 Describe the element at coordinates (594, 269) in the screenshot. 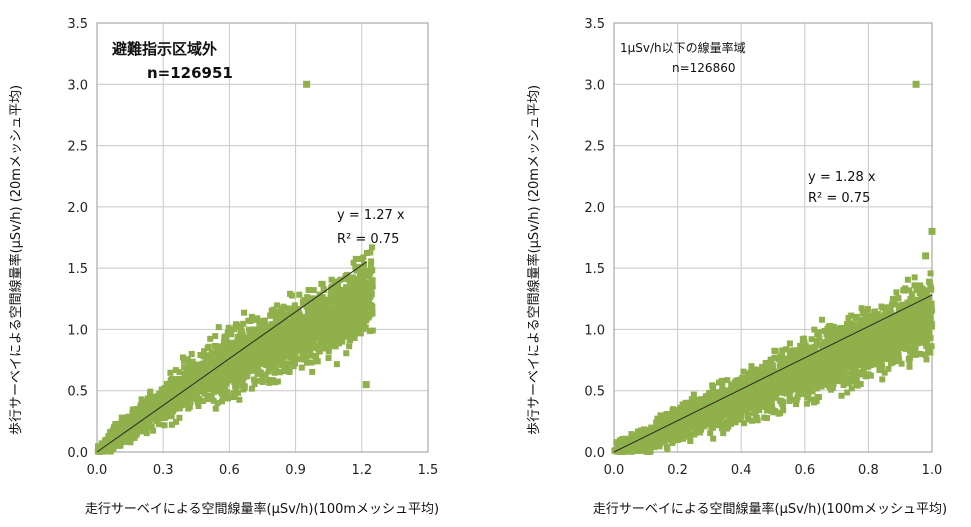

I see `right-ytick-3: 1.5` at that location.